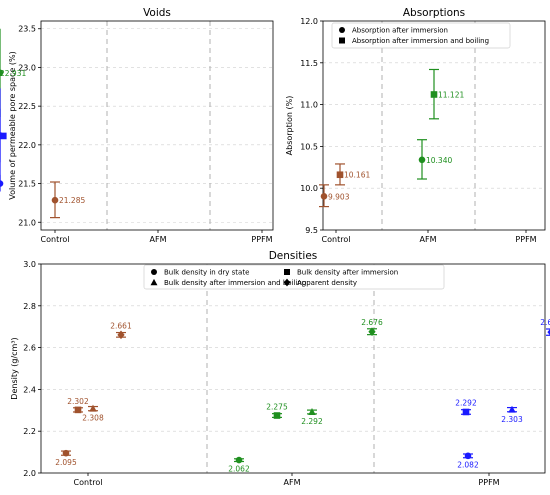 This screenshot has height=495, width=550. I want to click on y-axis-label: Absorption (%), so click(289, 126).